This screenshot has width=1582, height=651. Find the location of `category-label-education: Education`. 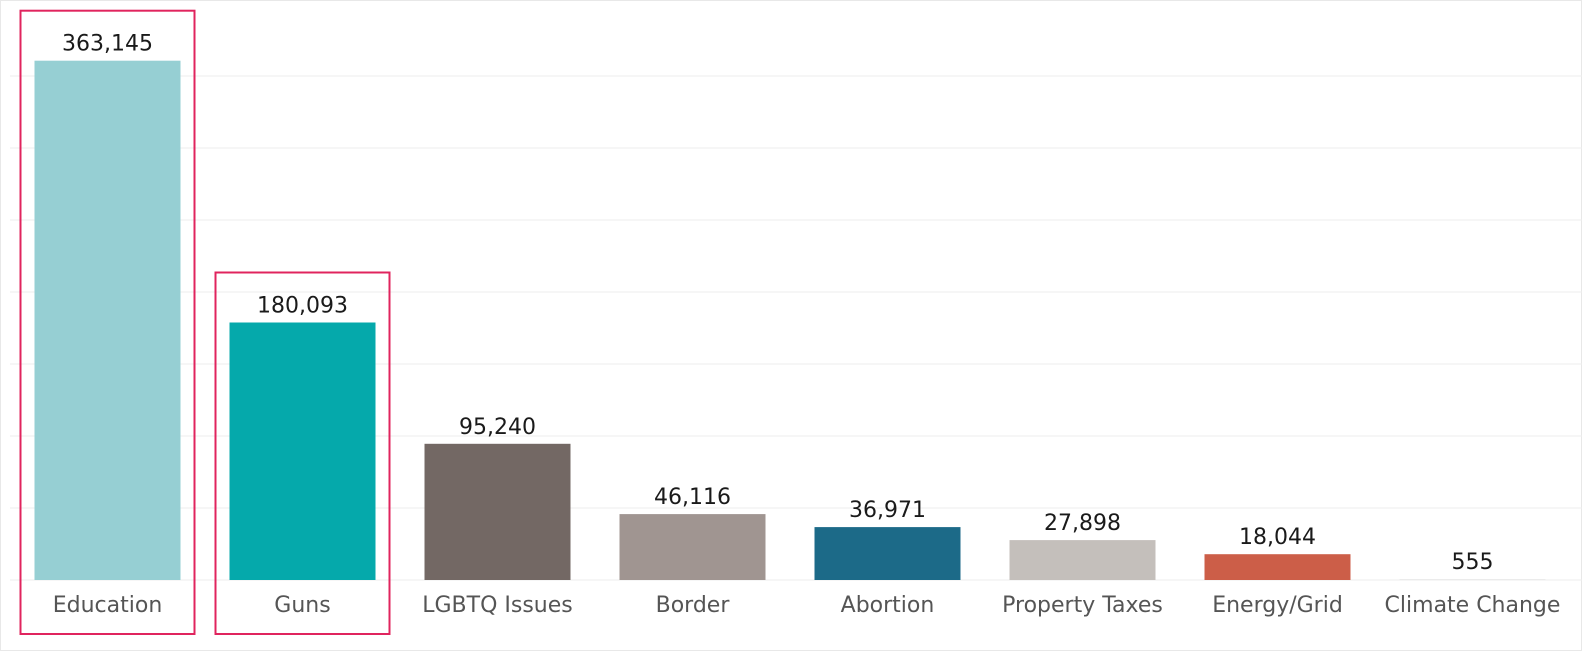

category-label-education: Education is located at coordinates (108, 605).